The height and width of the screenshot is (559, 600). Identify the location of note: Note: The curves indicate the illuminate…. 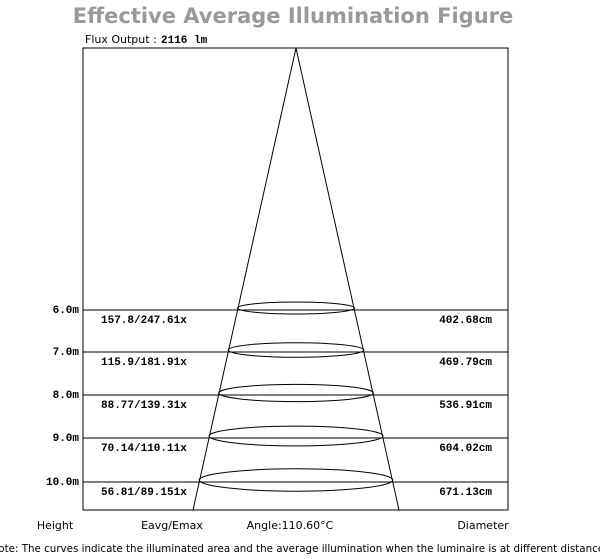
(300, 549).